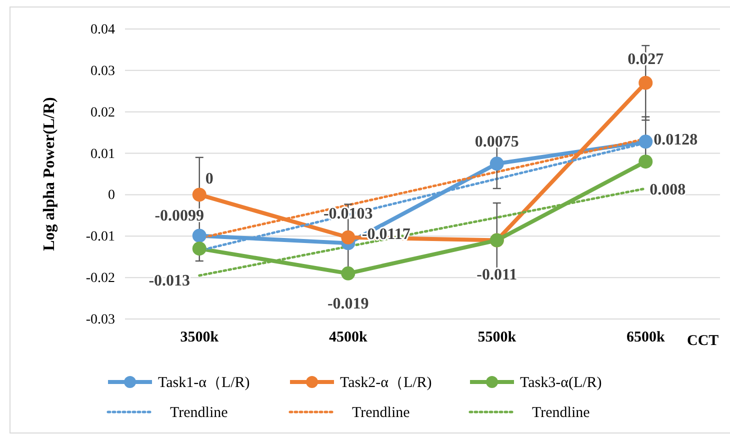 This screenshot has height=439, width=730. I want to click on y-tick-label: -0.03, so click(100, 320).